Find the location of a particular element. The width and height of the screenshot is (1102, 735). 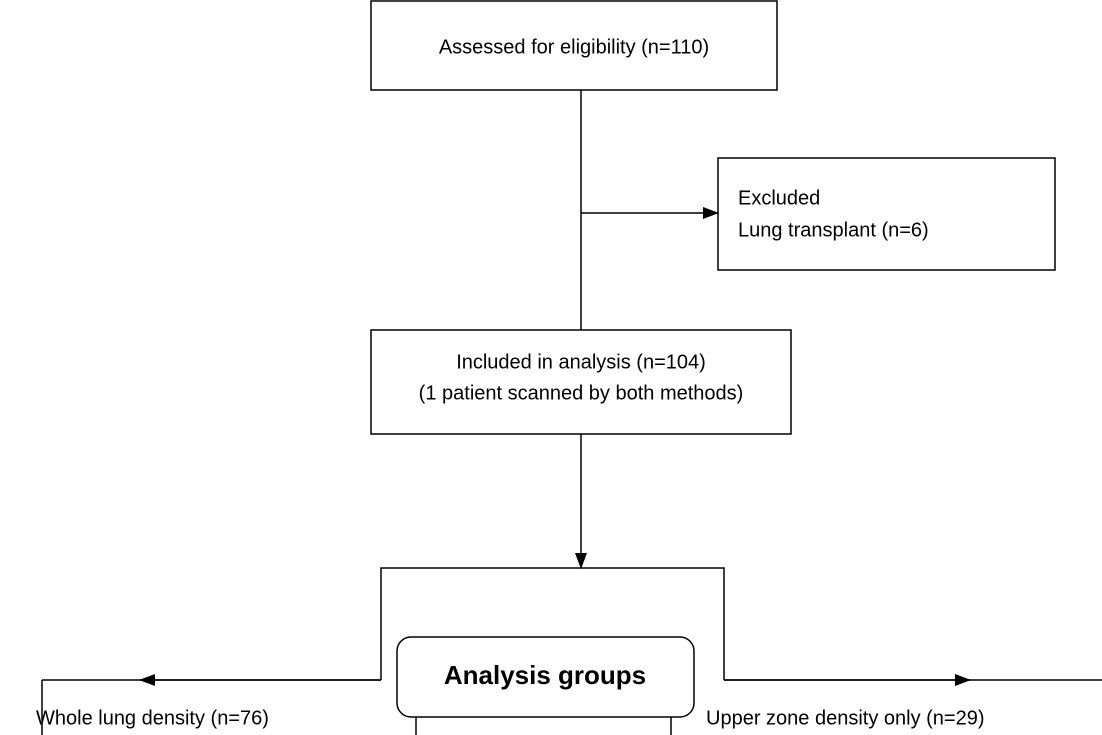

node-label: Excluded is located at coordinates (779, 198).